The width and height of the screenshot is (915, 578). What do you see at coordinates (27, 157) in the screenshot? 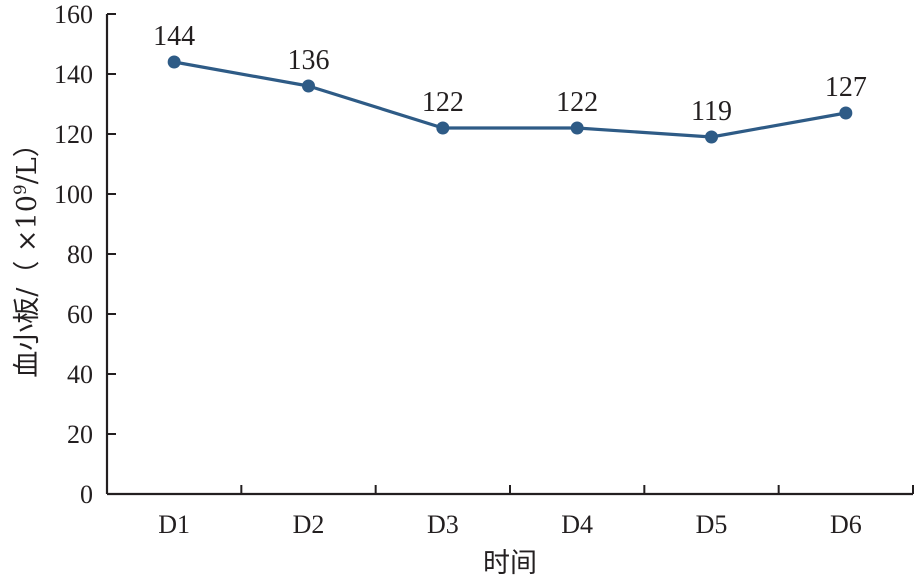
I see `y-axis-title-unit: /L）` at bounding box center [27, 157].